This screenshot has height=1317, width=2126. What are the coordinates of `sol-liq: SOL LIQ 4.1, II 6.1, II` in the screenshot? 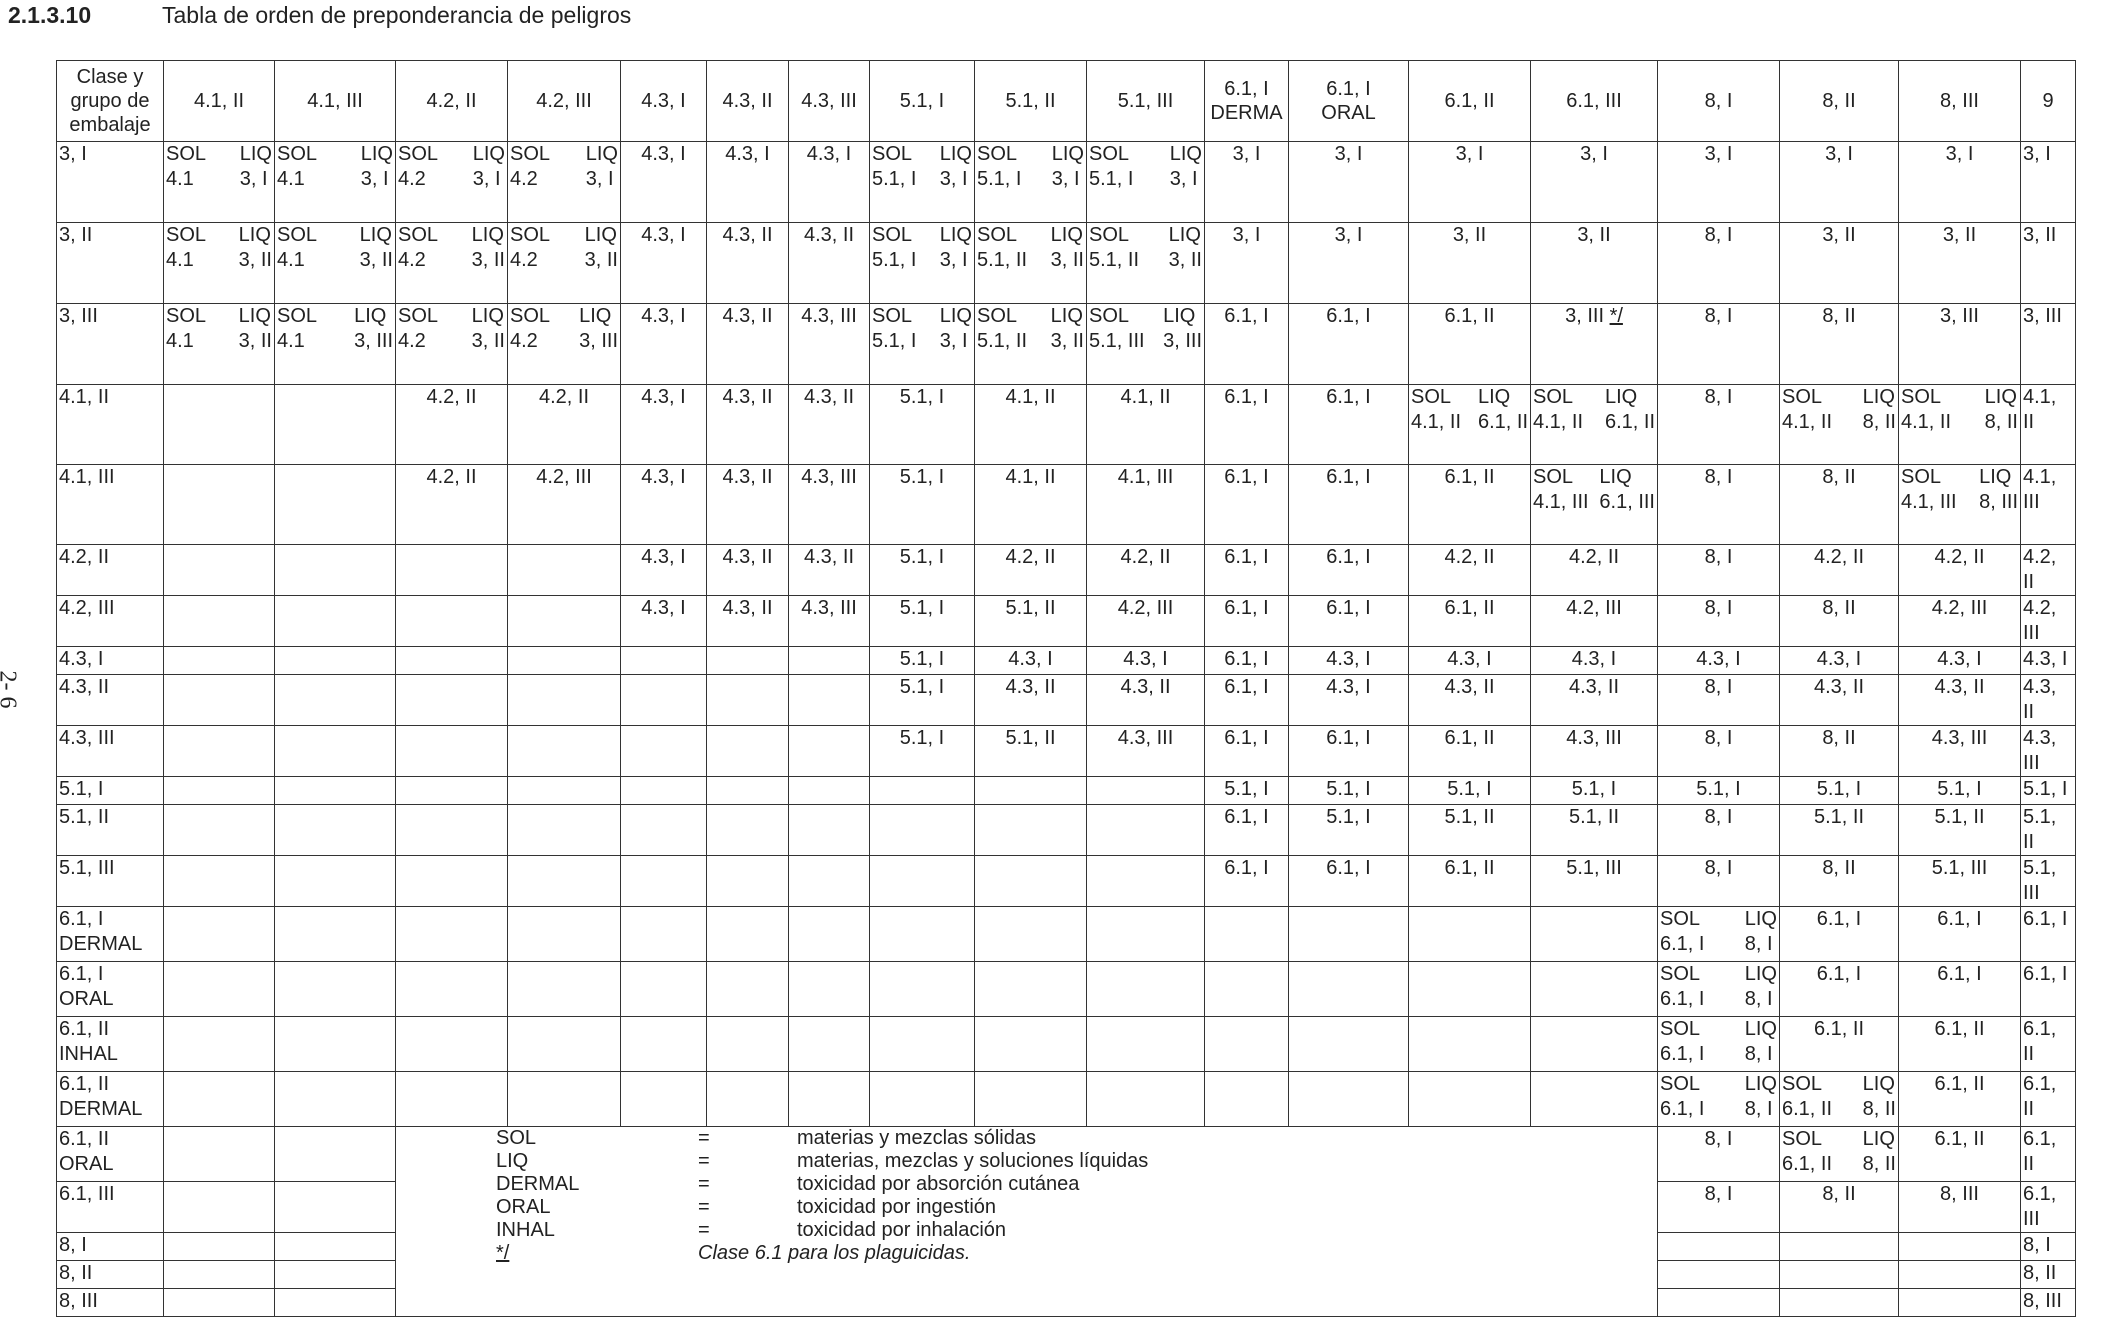 It's located at (1594, 411).